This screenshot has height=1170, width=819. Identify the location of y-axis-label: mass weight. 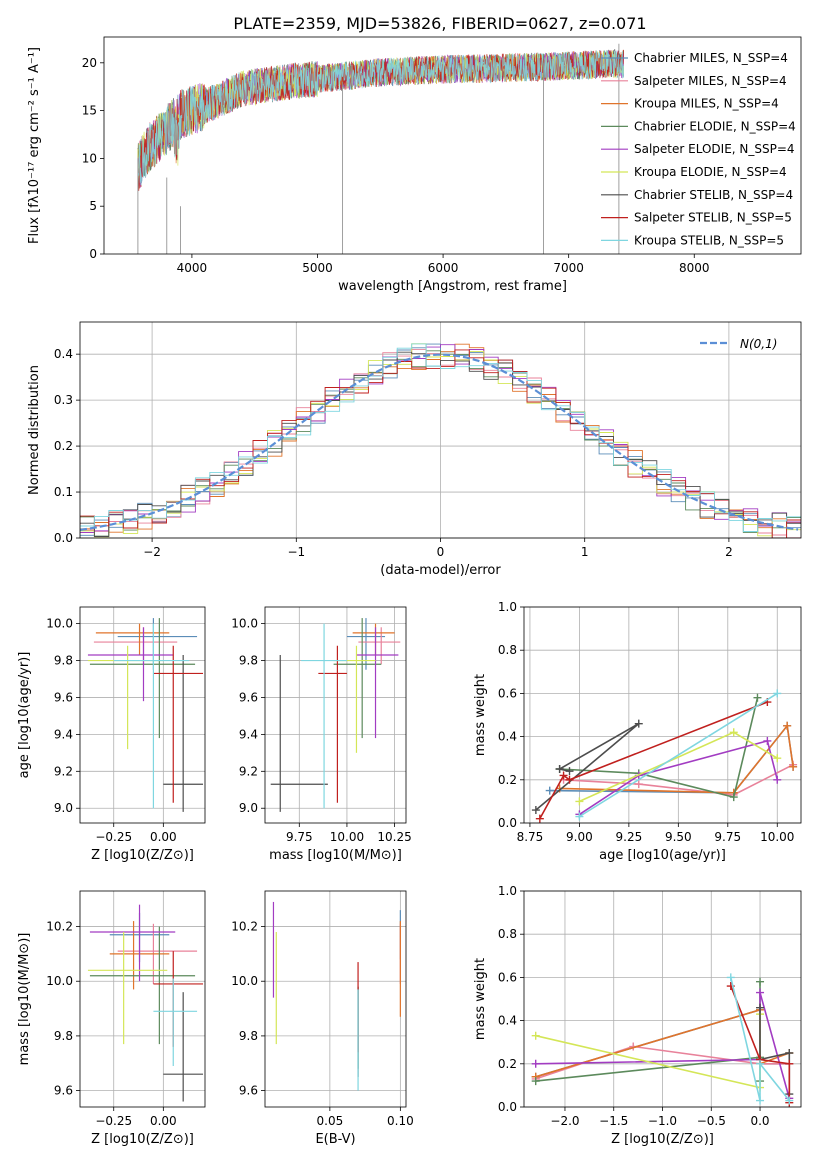
(480, 999).